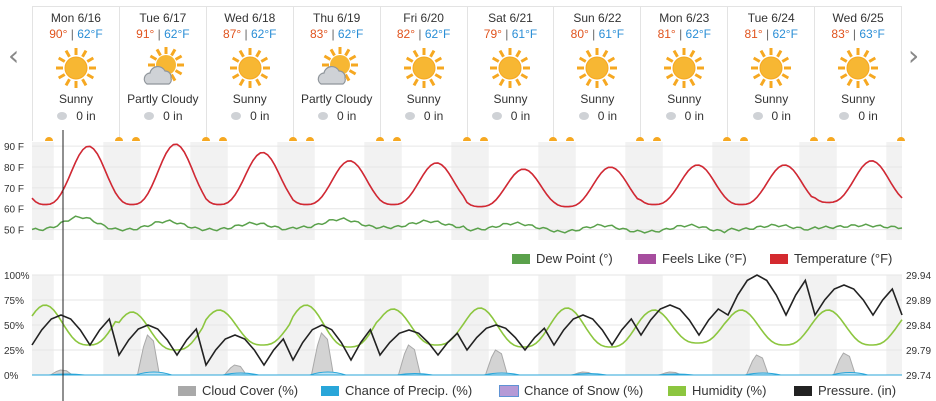 The width and height of the screenshot is (936, 401). I want to click on cloud-cover-swatch, so click(187, 390).